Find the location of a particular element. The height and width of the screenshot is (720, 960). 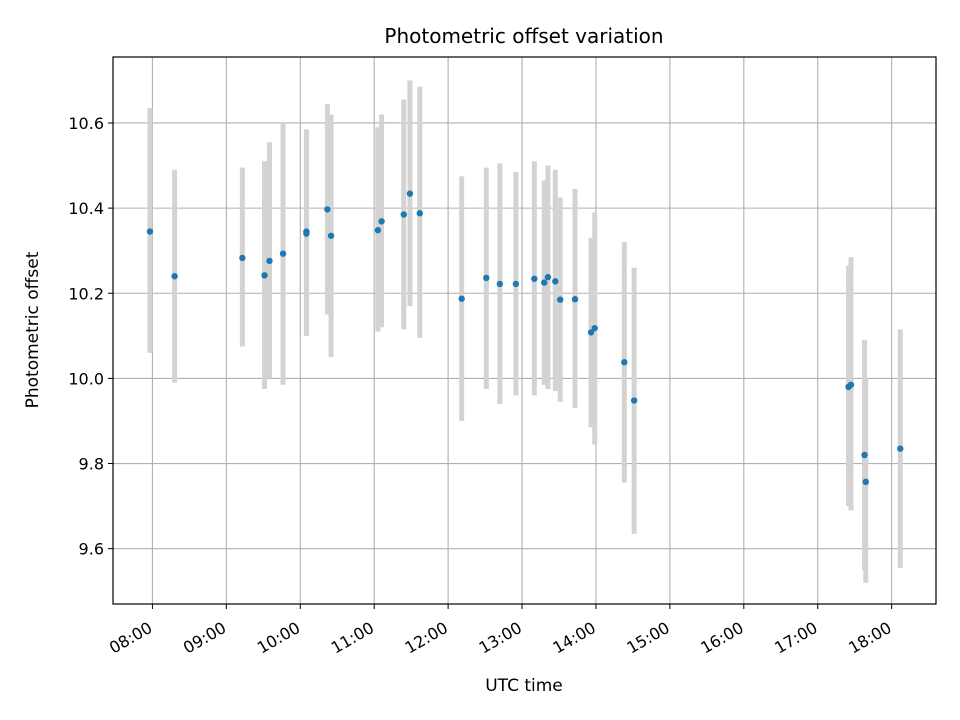

y-tick-label: 10.6 is located at coordinates (86, 123).